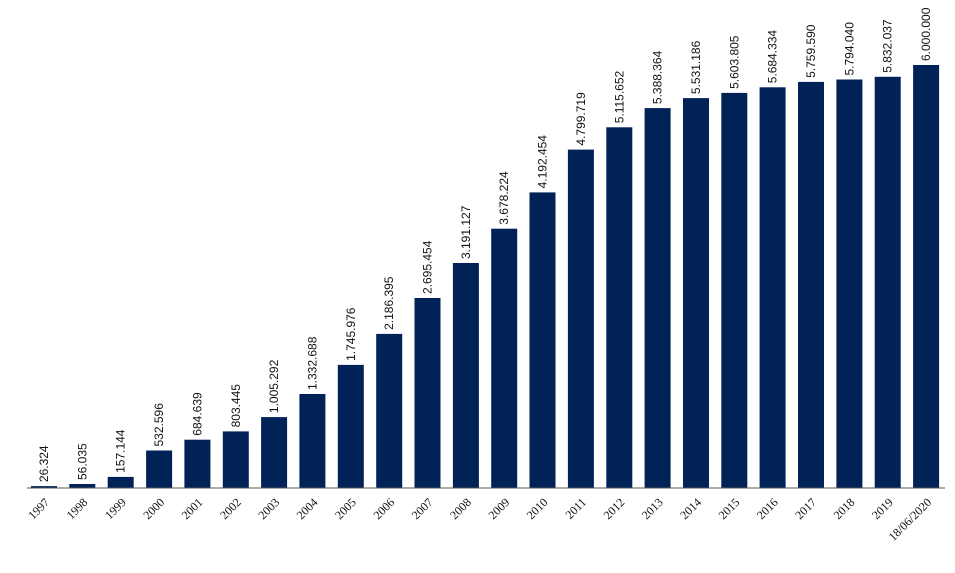 This screenshot has height=573, width=955. I want to click on category-label-12: 2009, so click(498, 508).